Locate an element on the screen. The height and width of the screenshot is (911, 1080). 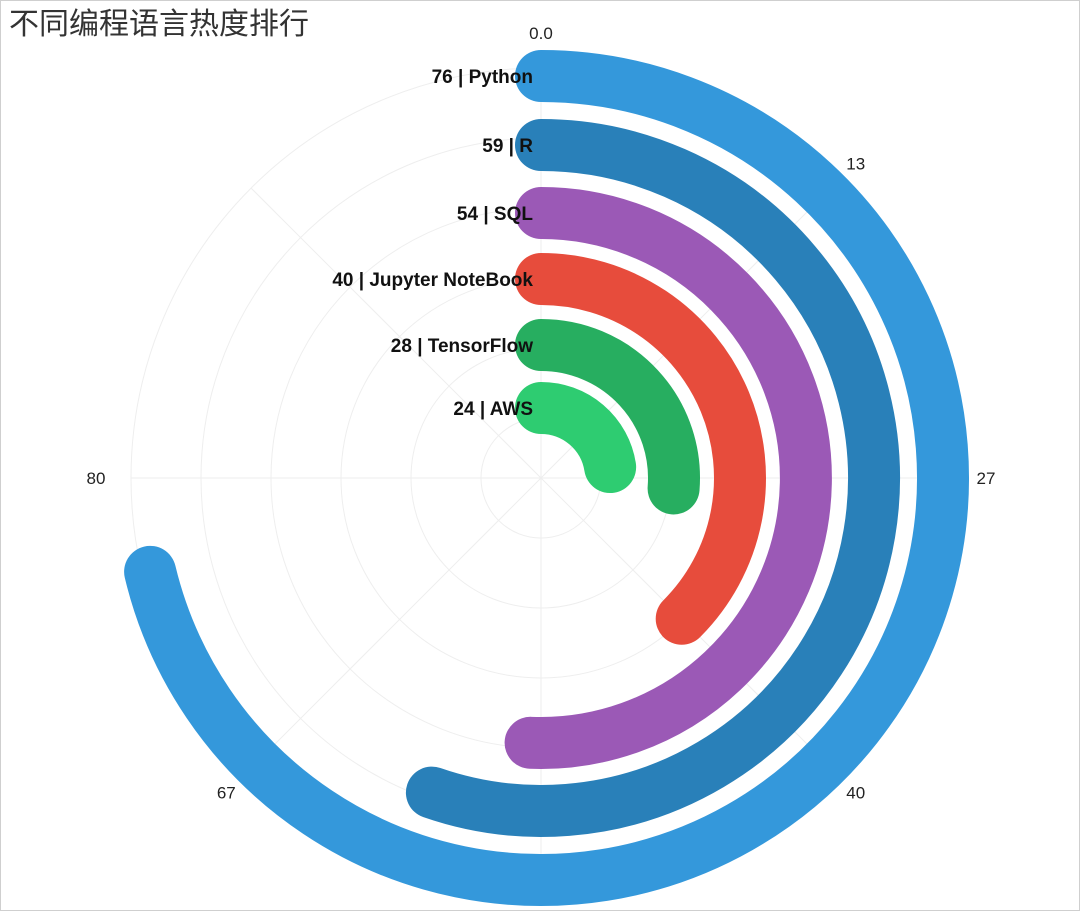
chart-title: 不同编程语言热度排行 is located at coordinates (159, 24).